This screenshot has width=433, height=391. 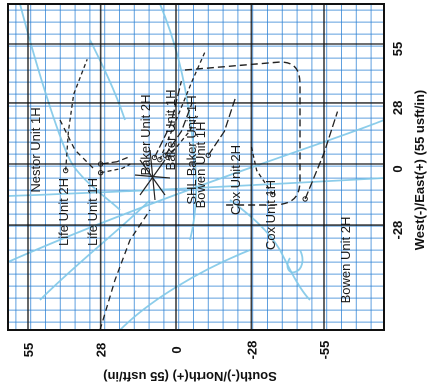 What do you see at coordinates (397, 108) in the screenshot?
I see `y-tick-label: 28` at bounding box center [397, 108].